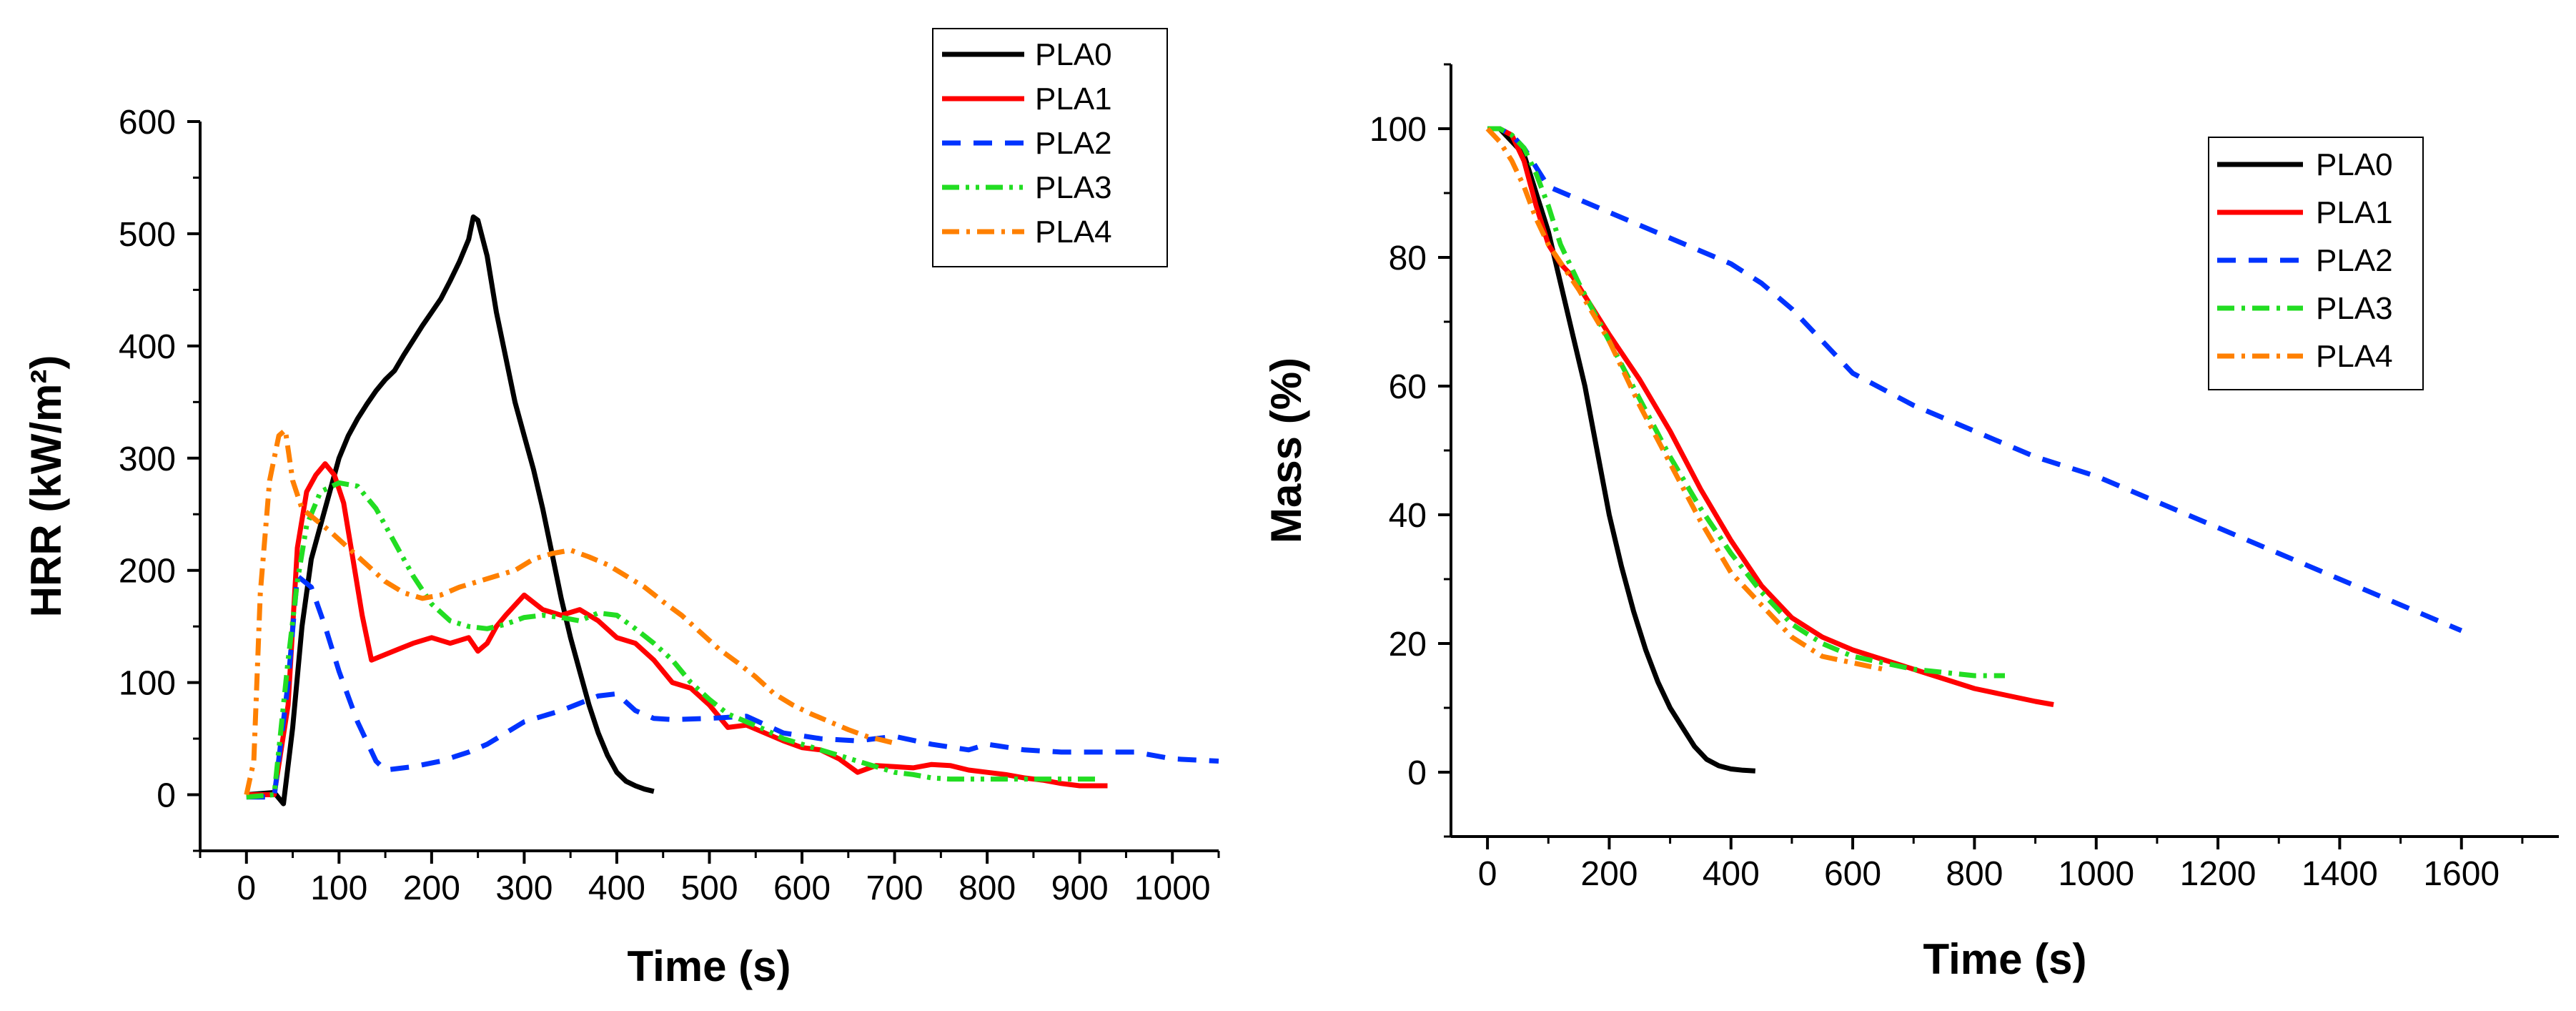 This screenshot has height=1011, width=2576. Describe the element at coordinates (2096, 874) in the screenshot. I see `mass-x-tick-label: 1000` at that location.